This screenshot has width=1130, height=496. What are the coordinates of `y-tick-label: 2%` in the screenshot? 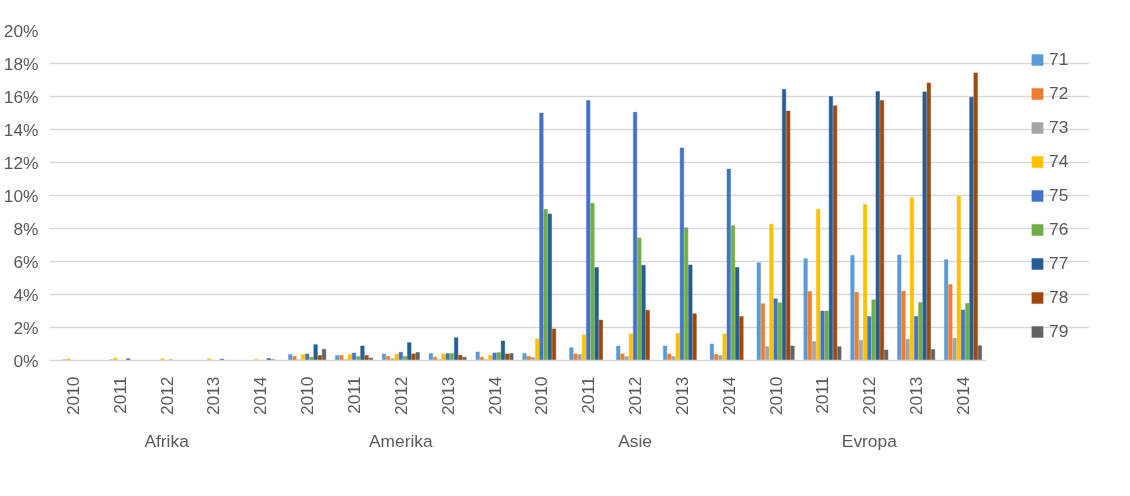 It's located at (26, 327).